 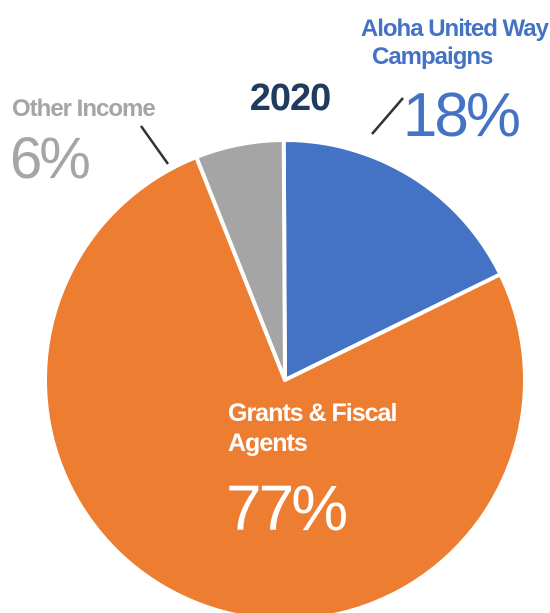 I want to click on leader-line-other, so click(x=154, y=145).